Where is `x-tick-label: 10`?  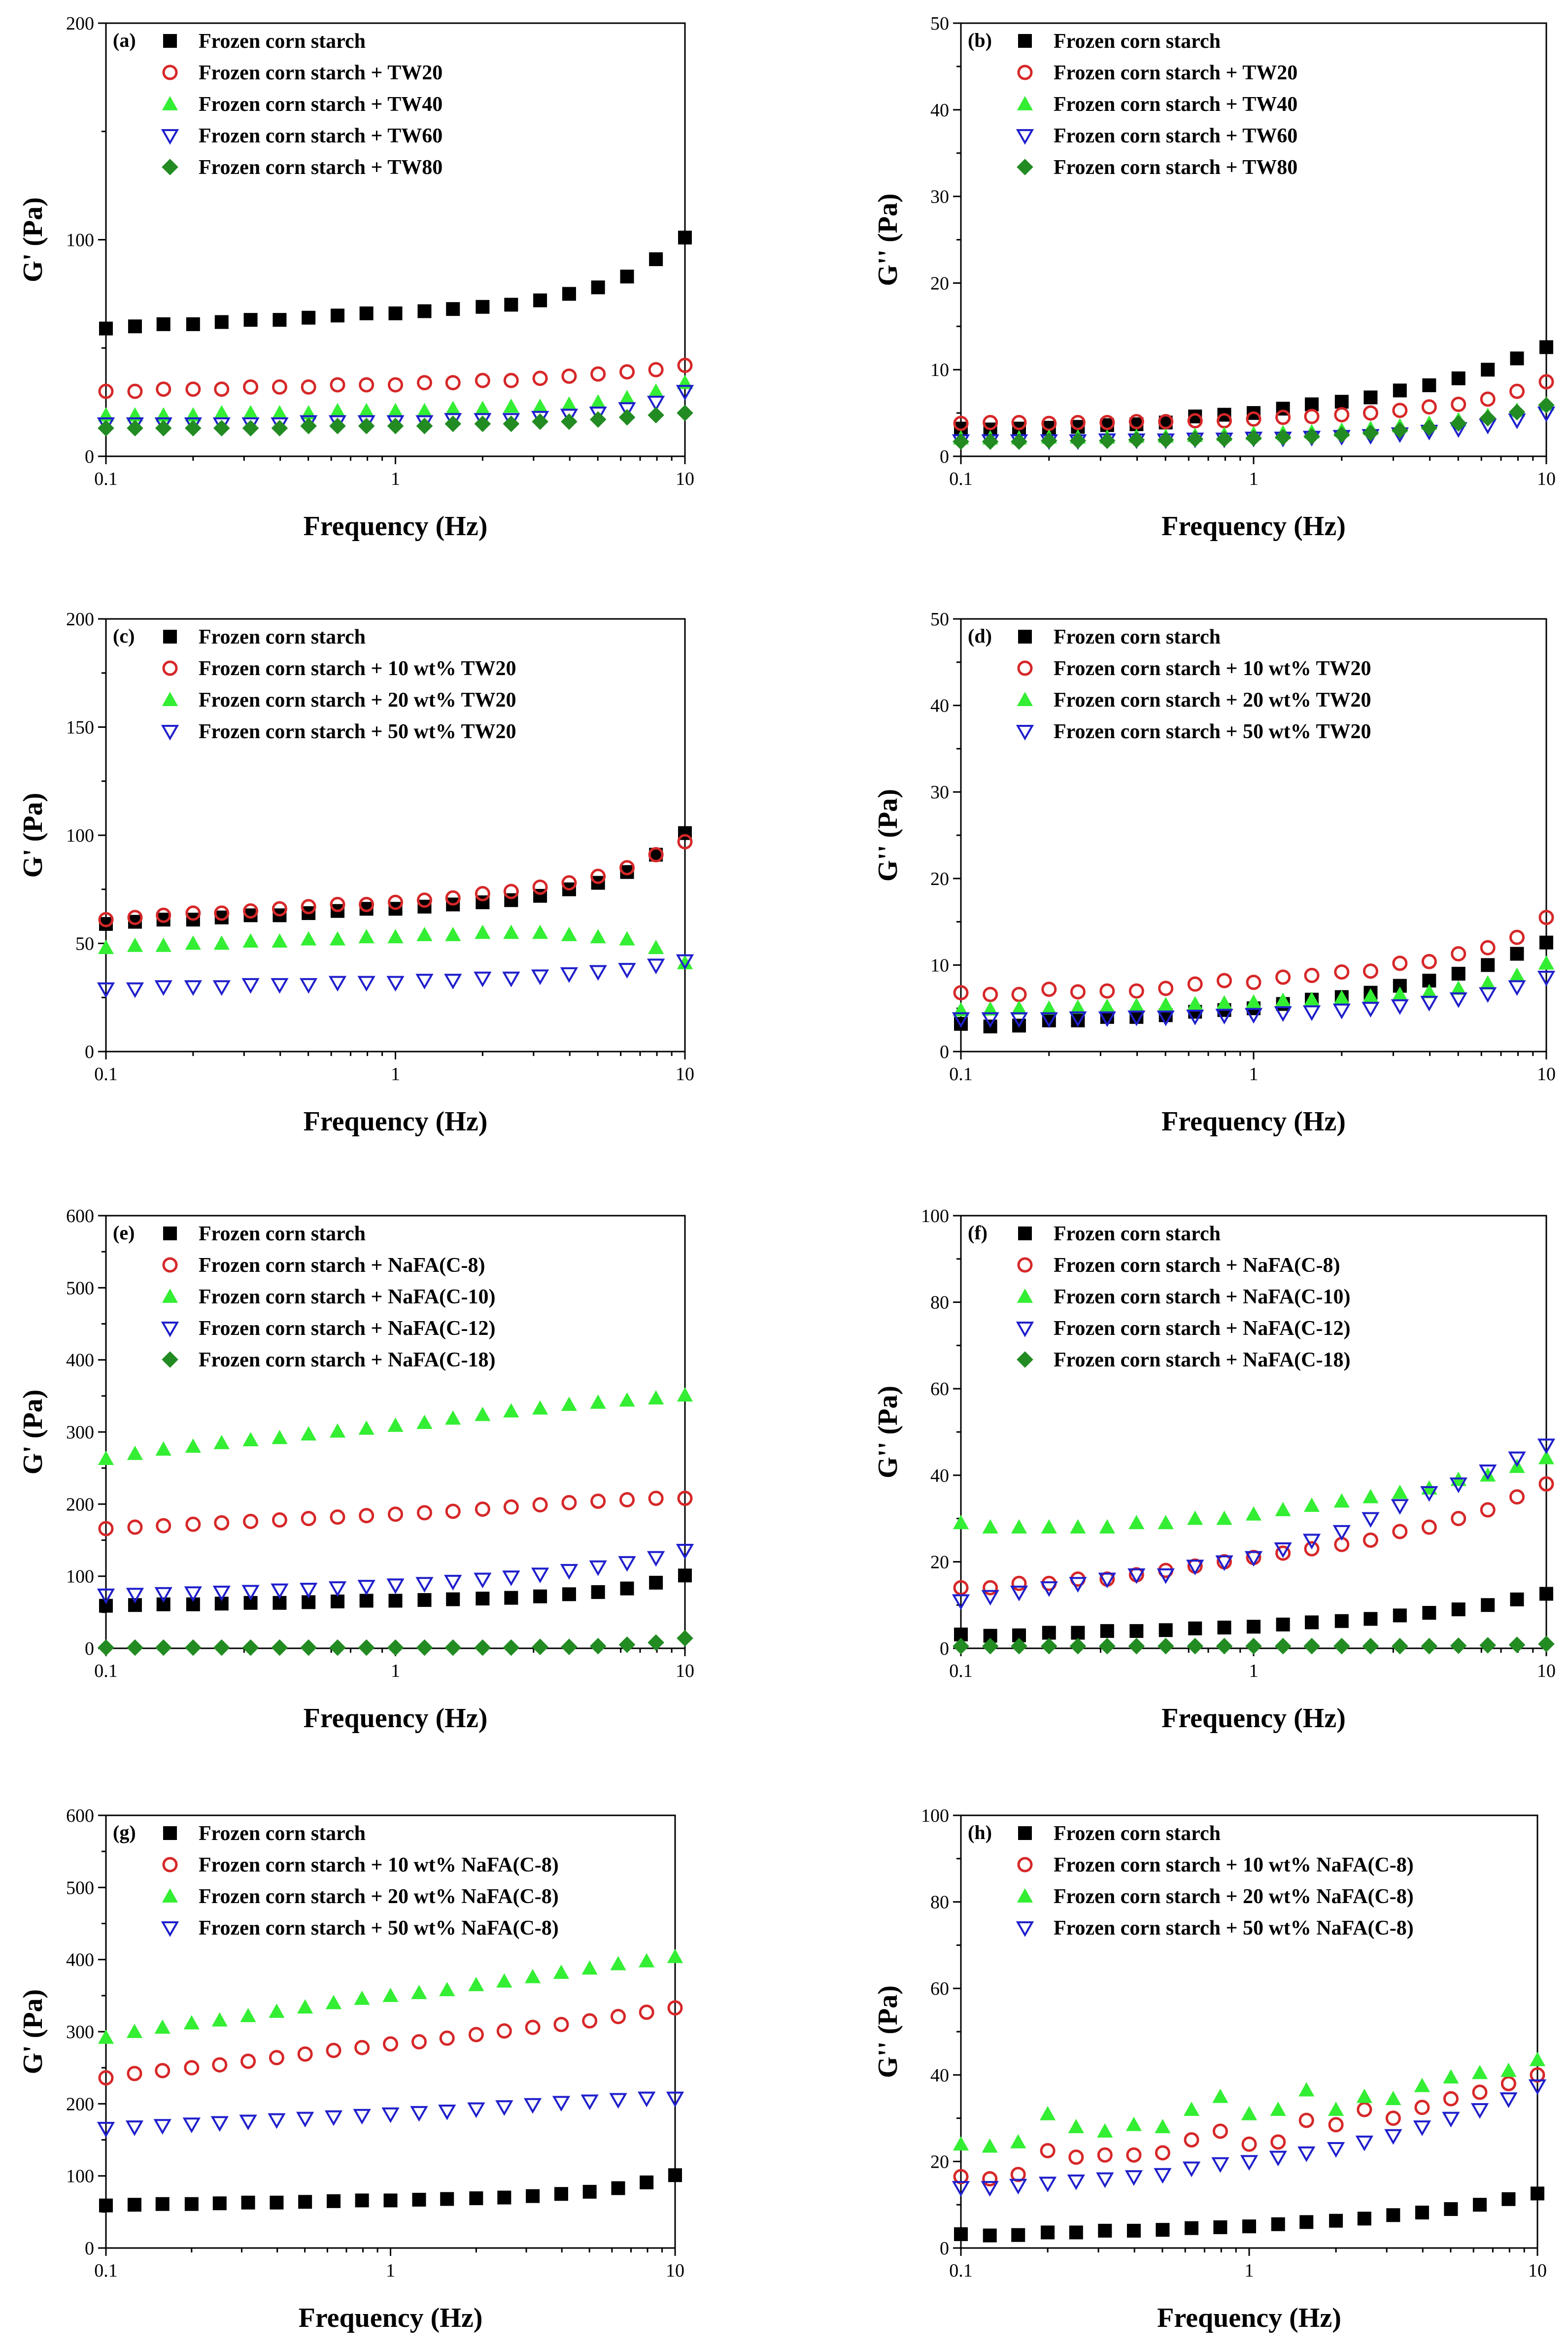 x-tick-label: 10 is located at coordinates (1546, 1671).